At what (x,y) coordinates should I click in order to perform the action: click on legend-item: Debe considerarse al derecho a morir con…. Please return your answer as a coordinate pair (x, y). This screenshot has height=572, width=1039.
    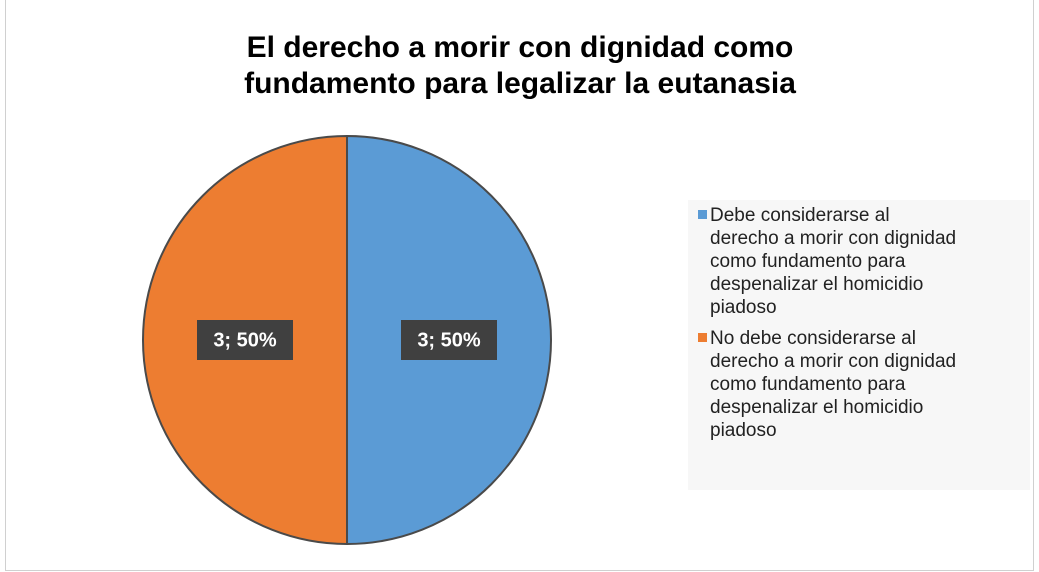
    Looking at the image, I should click on (864, 261).